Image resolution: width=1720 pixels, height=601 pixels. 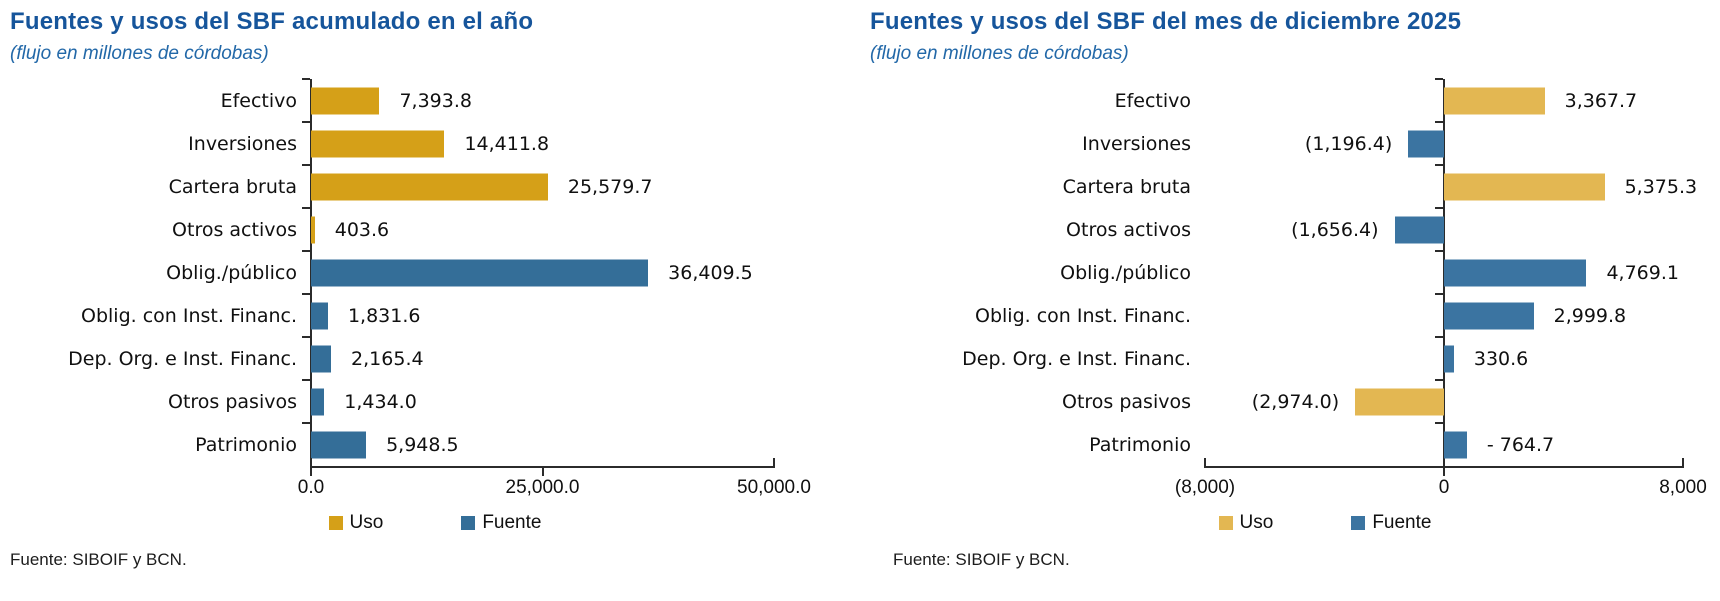 I want to click on bar-area: 25,579.7, so click(x=538, y=186).